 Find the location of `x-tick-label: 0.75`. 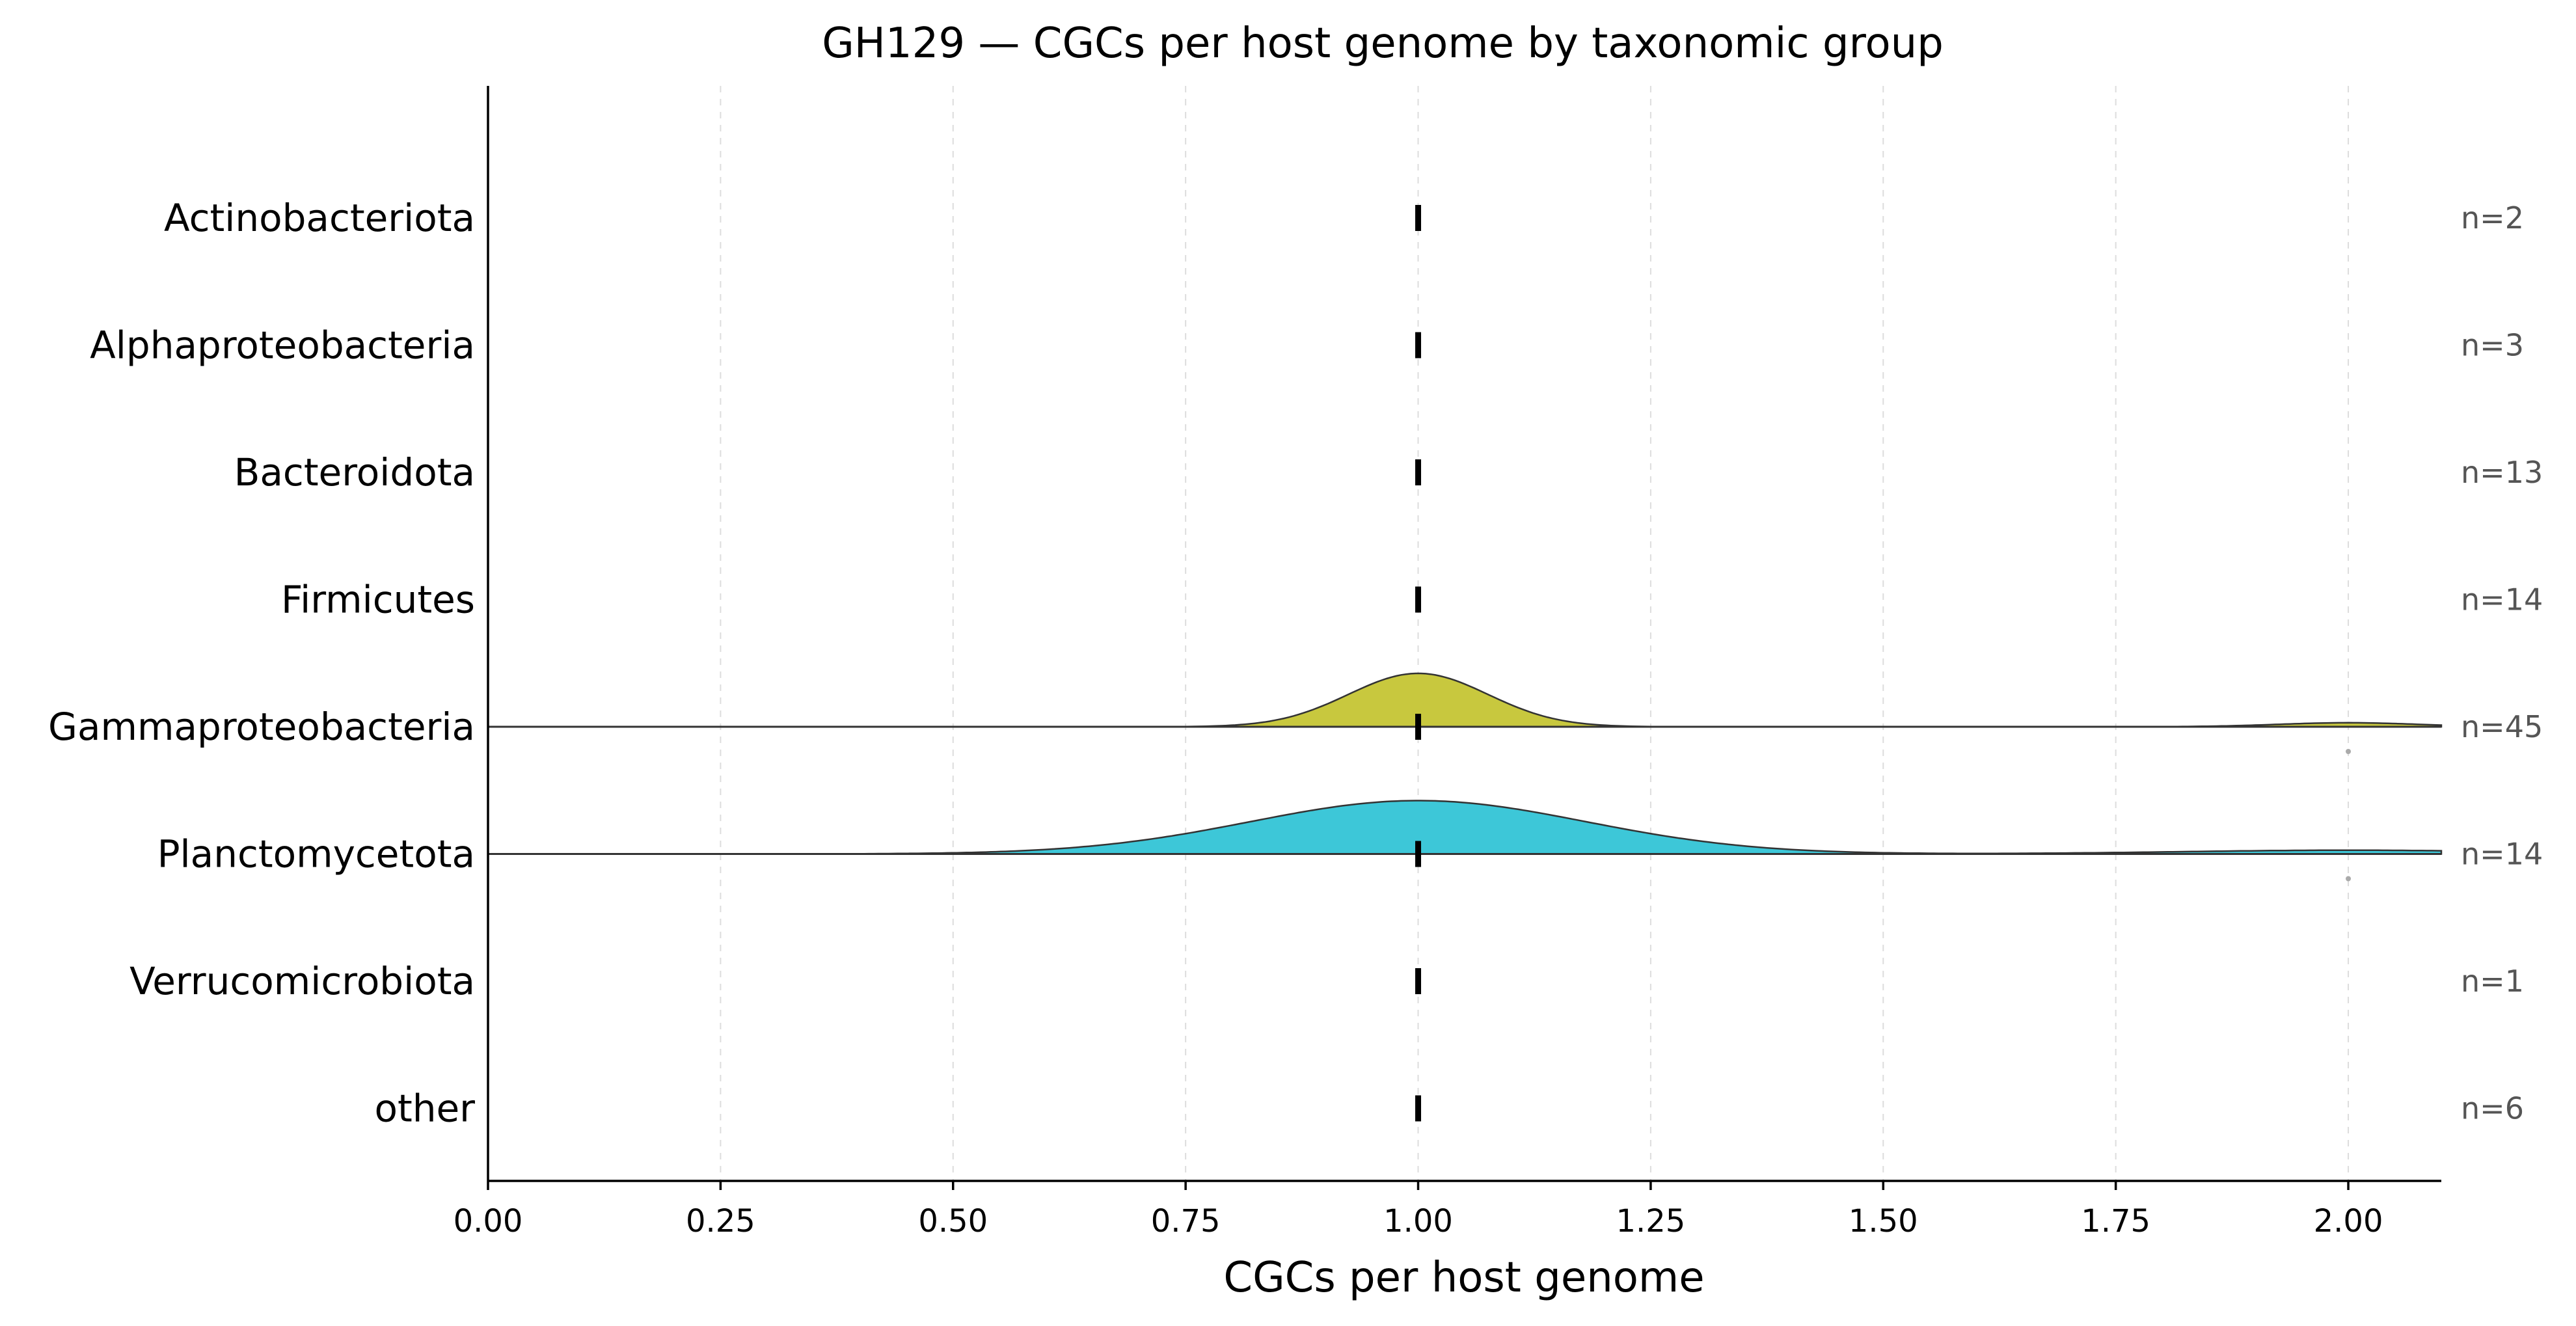

x-tick-label: 0.75 is located at coordinates (1186, 1221).